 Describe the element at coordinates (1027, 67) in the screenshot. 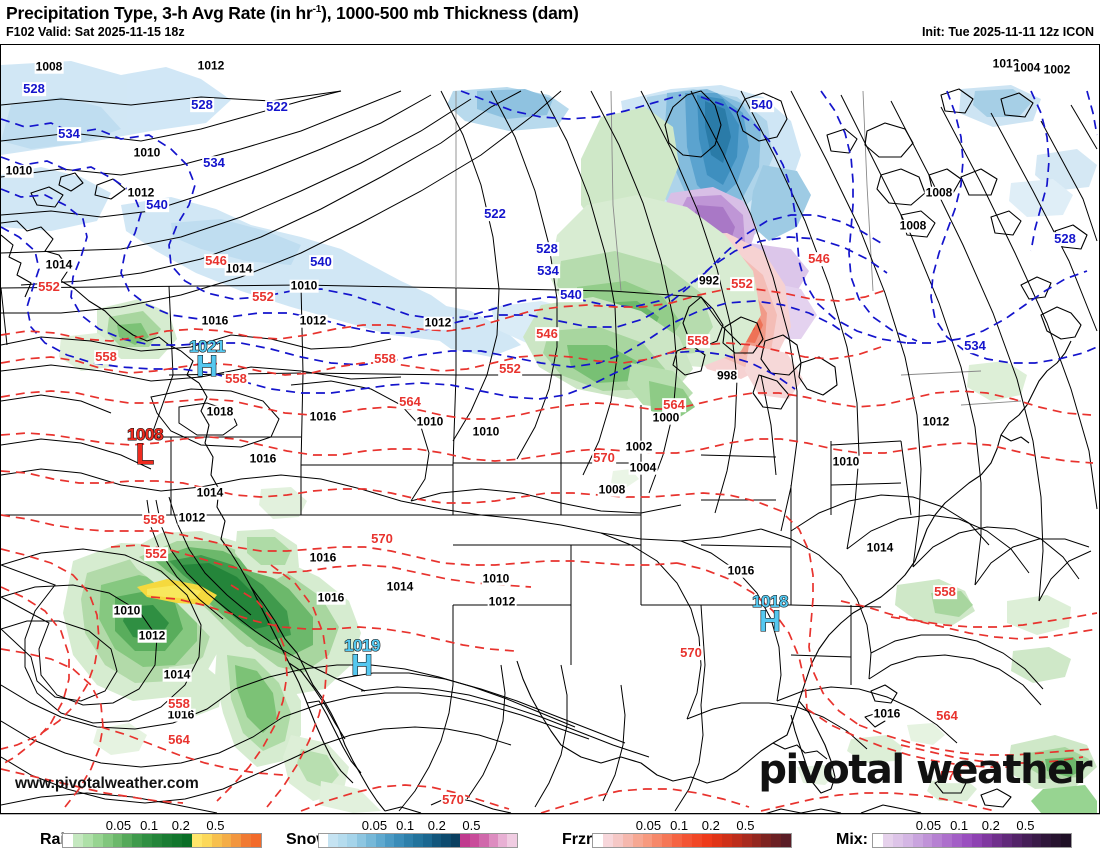

I see `mslp-contour-label: 1004` at that location.